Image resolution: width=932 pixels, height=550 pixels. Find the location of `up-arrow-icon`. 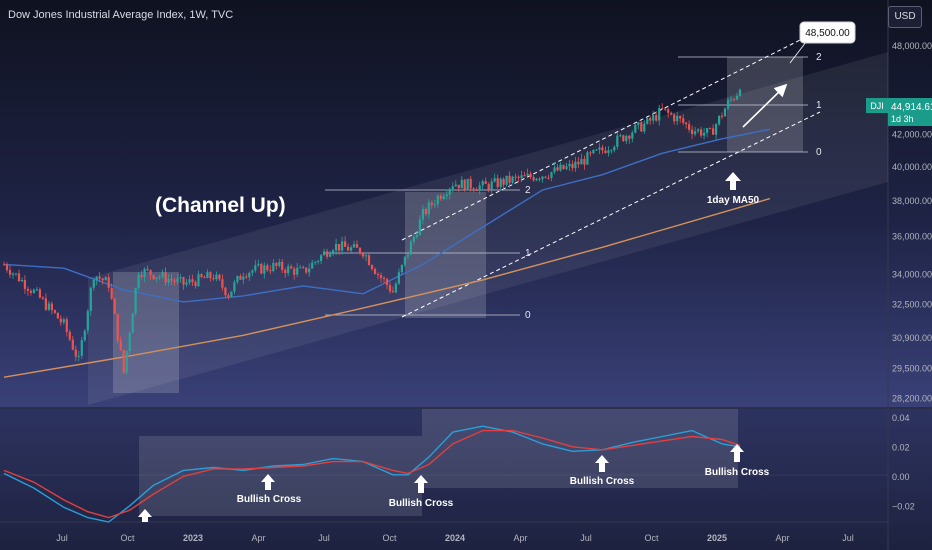

up-arrow-icon is located at coordinates (421, 484).